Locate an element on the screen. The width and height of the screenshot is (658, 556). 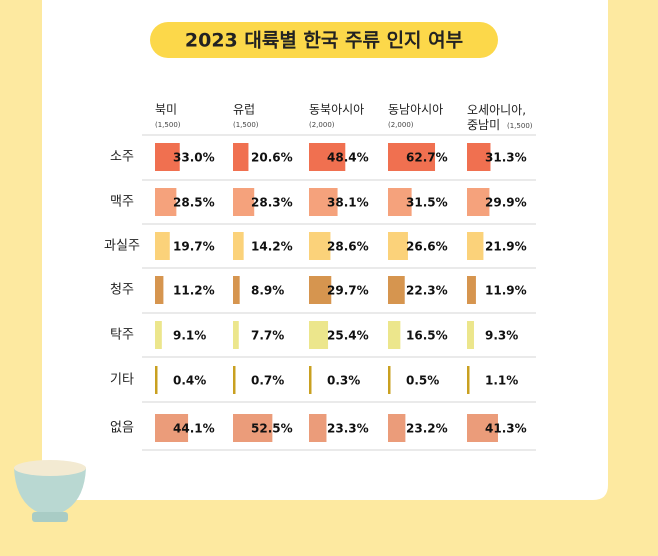
column-header: 동북아시아 is located at coordinates (336, 110).